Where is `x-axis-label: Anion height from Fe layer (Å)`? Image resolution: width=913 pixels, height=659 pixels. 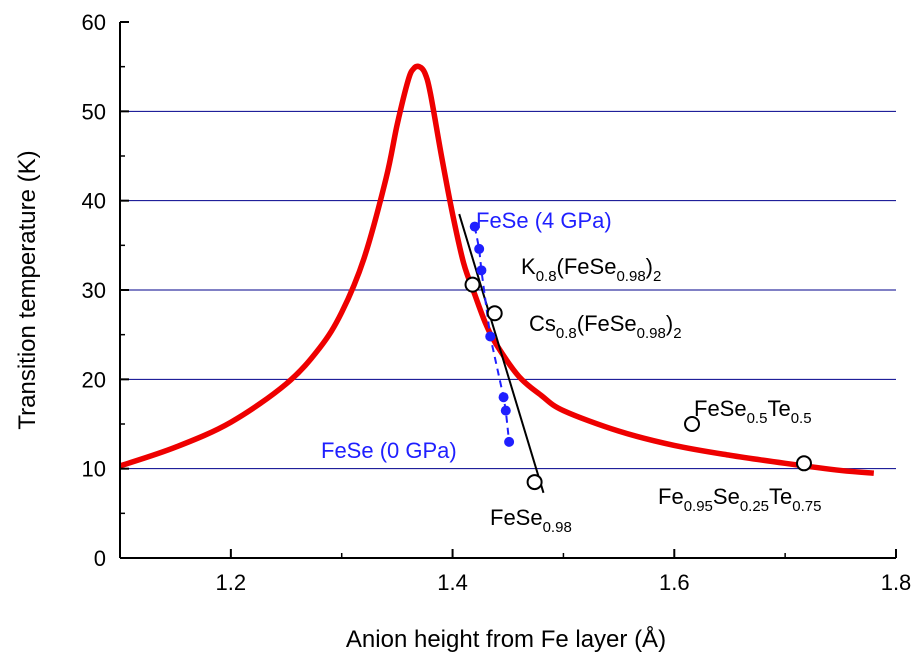 x-axis-label: Anion height from Fe layer (Å) is located at coordinates (506, 639).